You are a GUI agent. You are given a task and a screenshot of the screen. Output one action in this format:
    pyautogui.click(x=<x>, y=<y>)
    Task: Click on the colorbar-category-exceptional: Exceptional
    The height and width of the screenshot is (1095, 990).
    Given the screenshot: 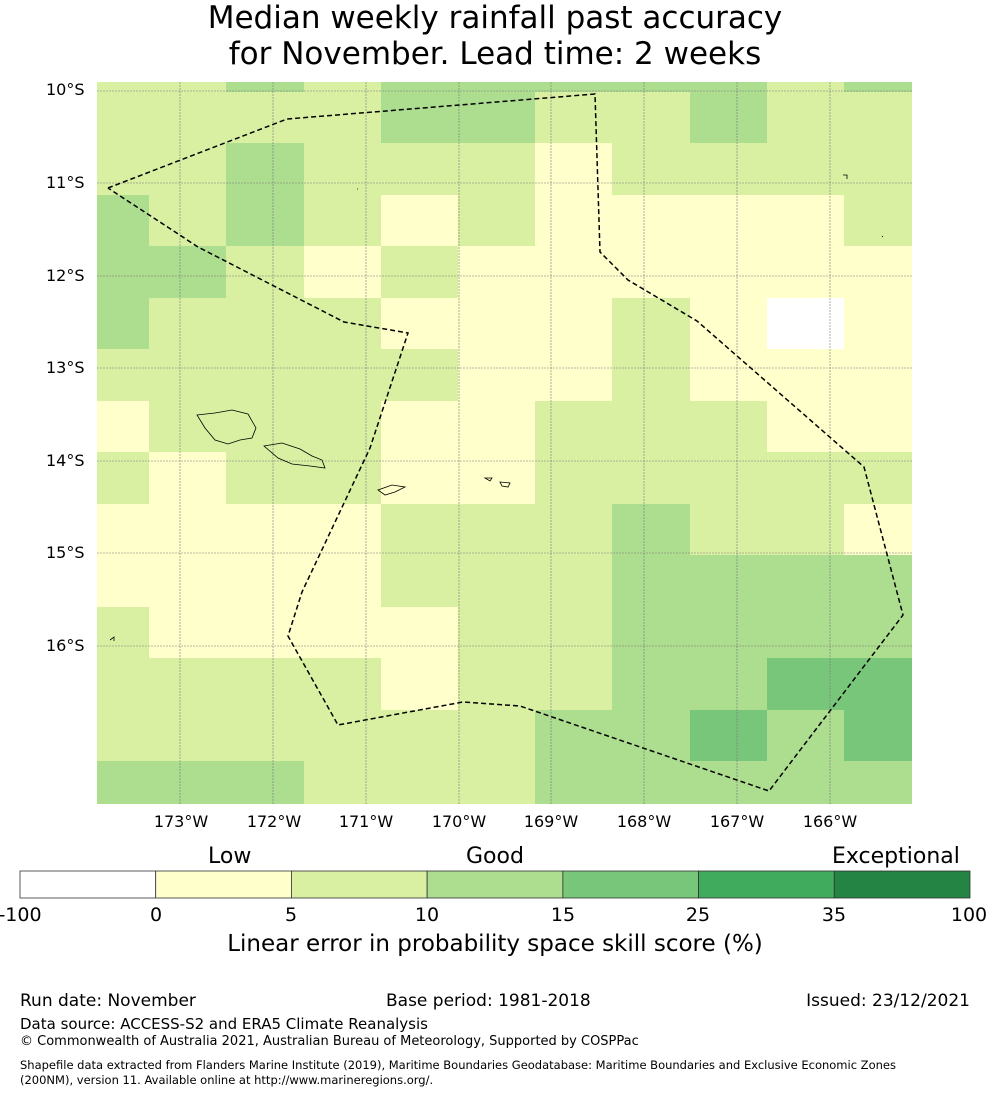 What is the action you would take?
    pyautogui.click(x=896, y=856)
    